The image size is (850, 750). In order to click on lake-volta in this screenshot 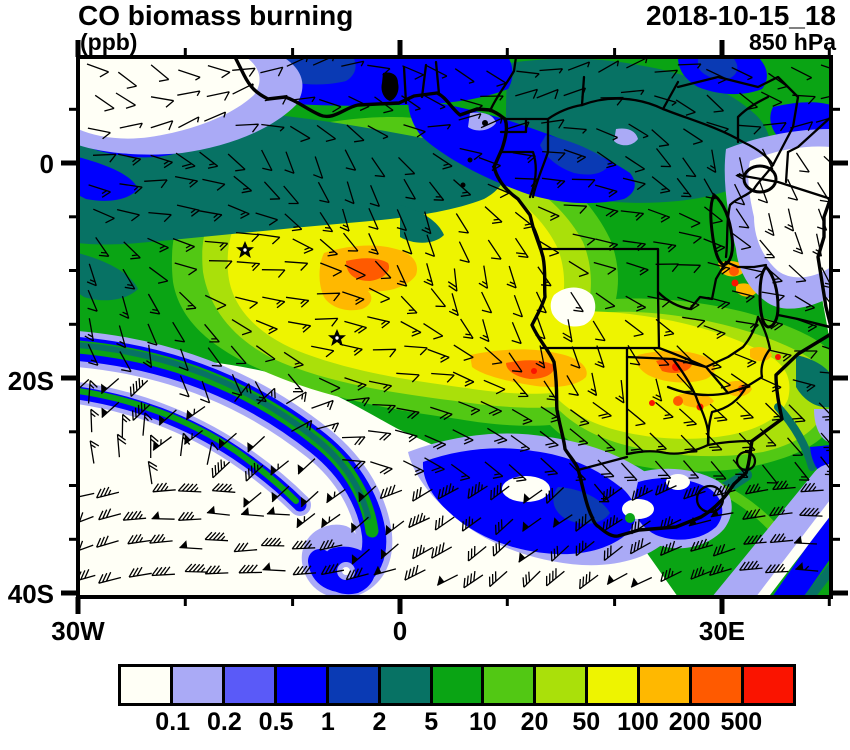, I will do `click(390, 86)`.